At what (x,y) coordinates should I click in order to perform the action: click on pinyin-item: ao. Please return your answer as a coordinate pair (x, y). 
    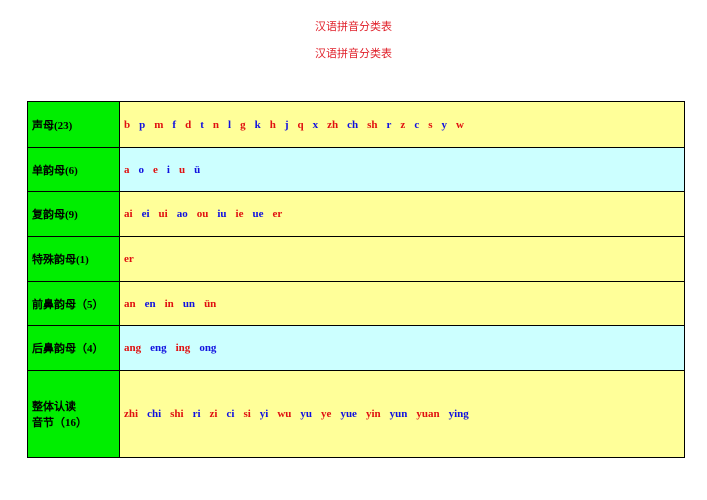
    Looking at the image, I should click on (182, 214).